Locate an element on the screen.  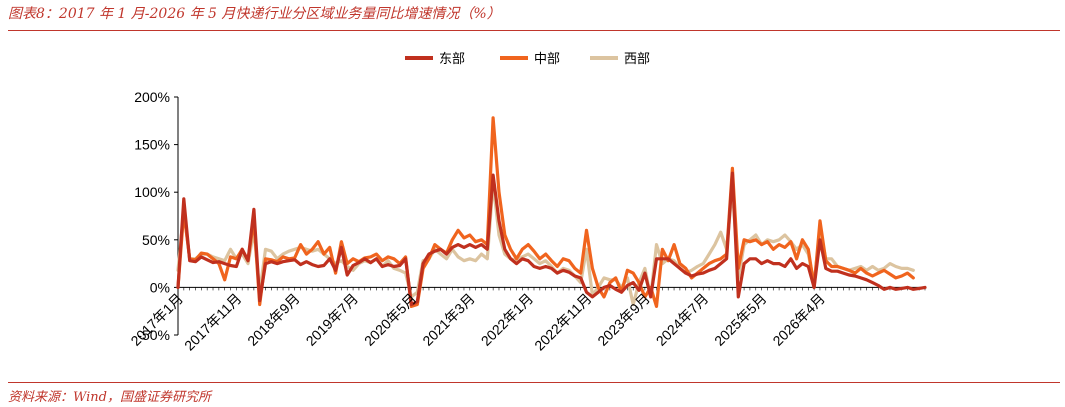
x-tick-label: 2022年1月 is located at coordinates (507, 319).